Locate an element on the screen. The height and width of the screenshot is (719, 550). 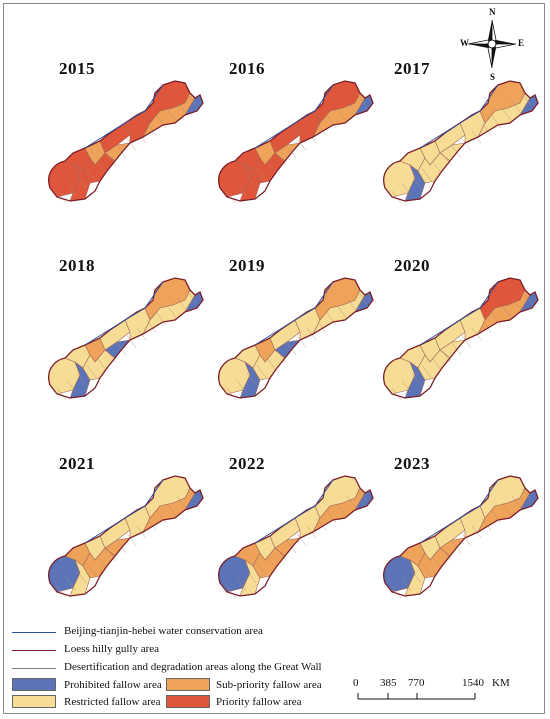
map-panel-2023: 2023 is located at coordinates (465, 525).